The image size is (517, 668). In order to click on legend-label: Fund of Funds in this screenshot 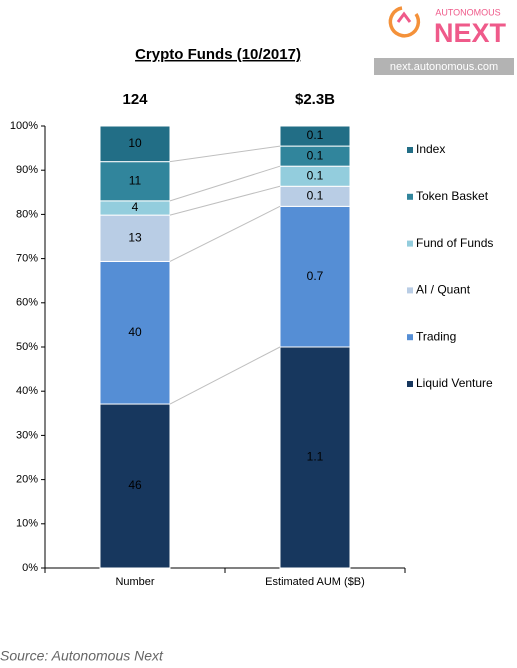, I will do `click(454, 243)`.